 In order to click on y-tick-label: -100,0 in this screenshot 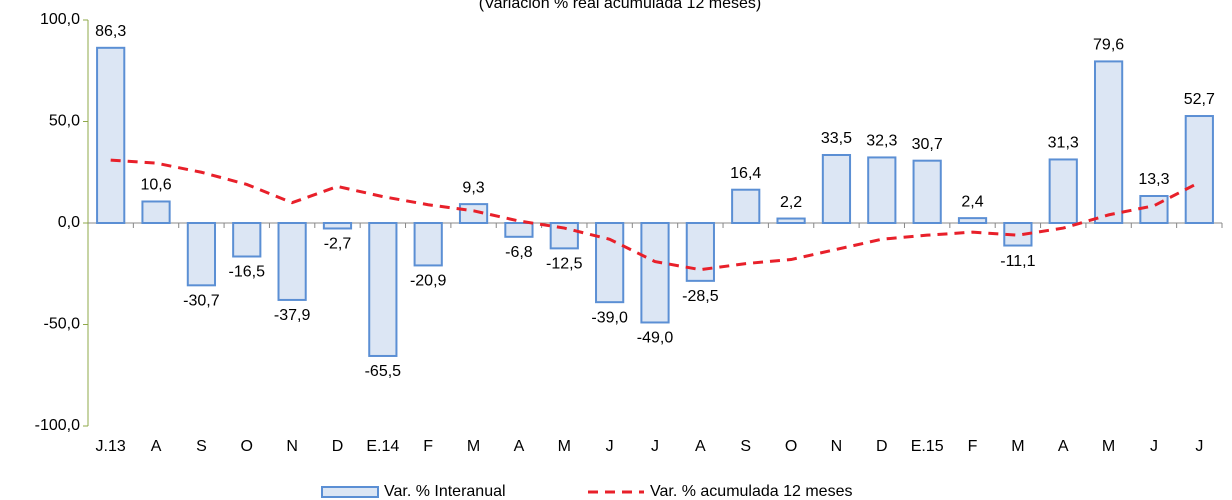, I will do `click(57, 425)`.